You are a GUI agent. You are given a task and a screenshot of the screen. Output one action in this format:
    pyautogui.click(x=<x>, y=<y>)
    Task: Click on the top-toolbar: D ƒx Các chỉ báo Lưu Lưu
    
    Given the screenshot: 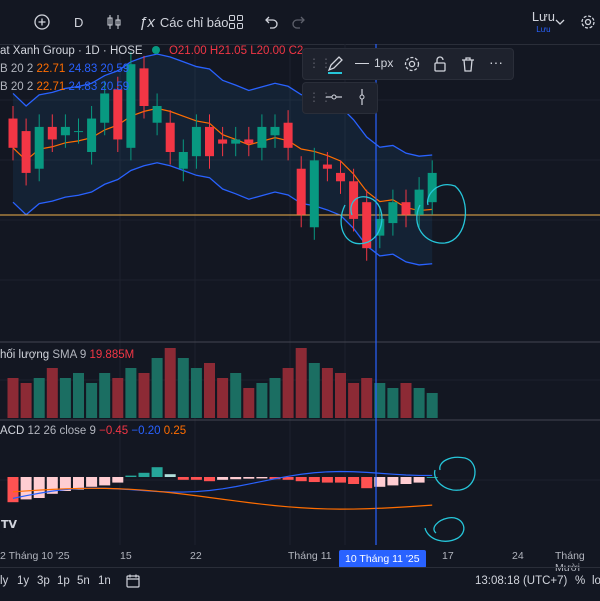 What is the action you would take?
    pyautogui.click(x=300, y=22)
    